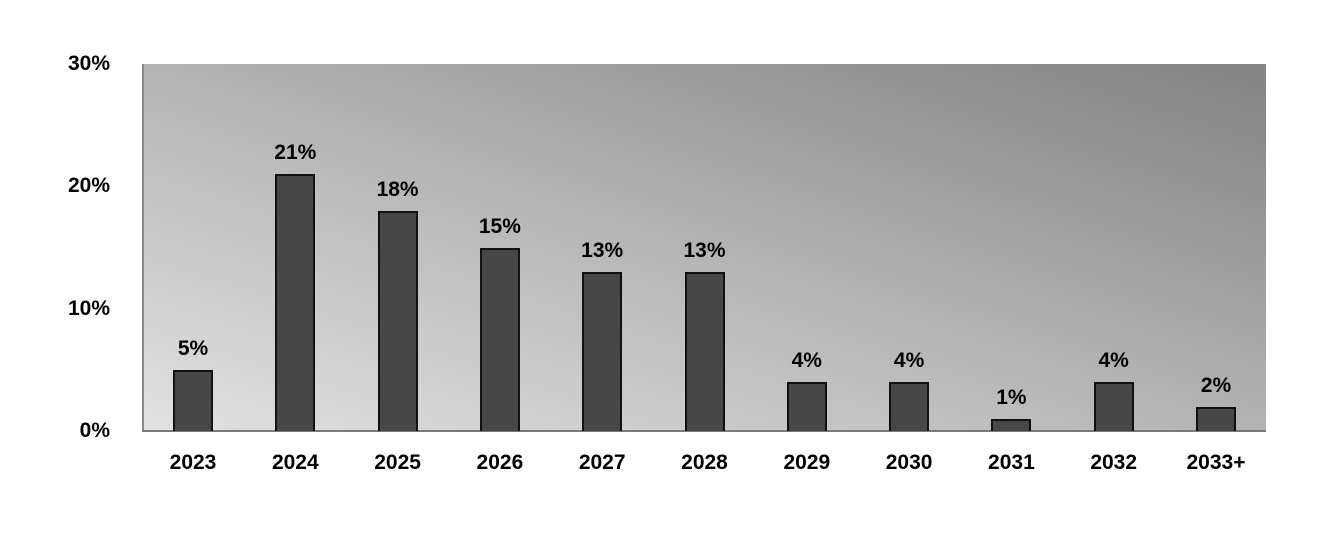  What do you see at coordinates (1011, 397) in the screenshot?
I see `value-label: 1%` at bounding box center [1011, 397].